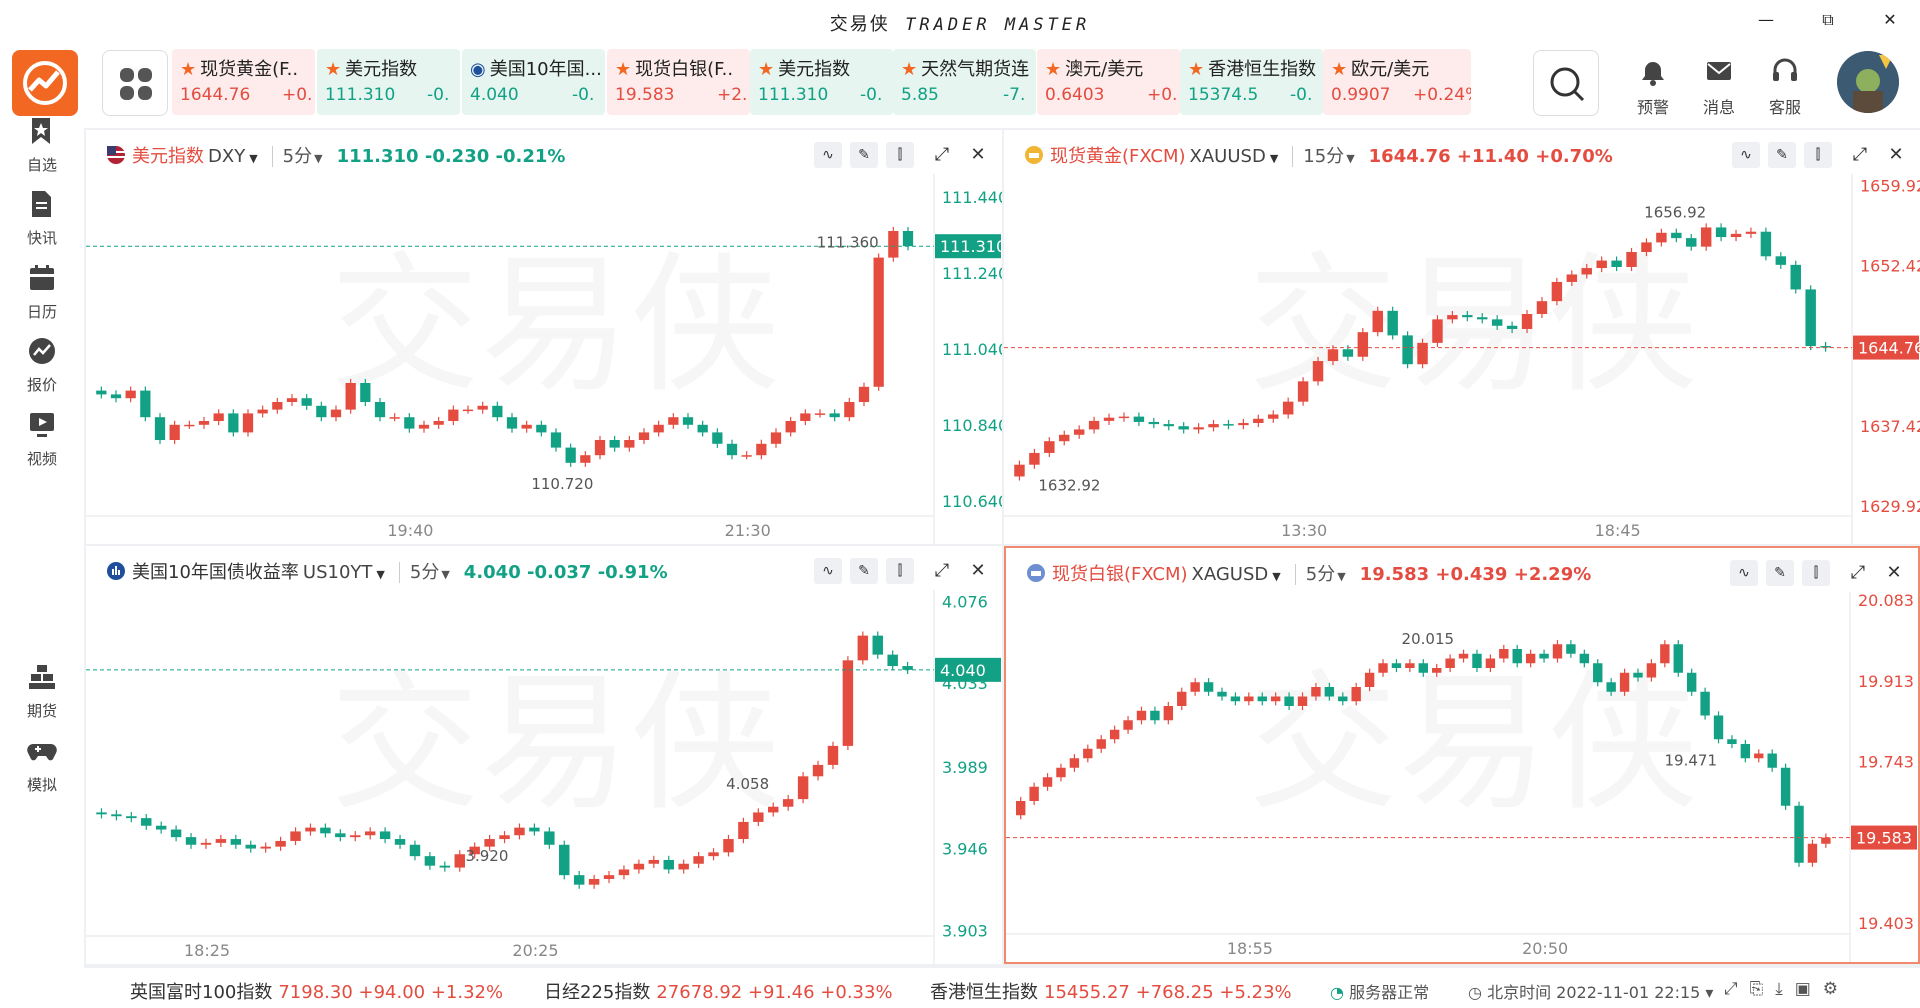 The height and width of the screenshot is (1008, 1920). Describe the element at coordinates (1380, 69) in the screenshot. I see `ticker-name: ★ 欧元/美元` at that location.